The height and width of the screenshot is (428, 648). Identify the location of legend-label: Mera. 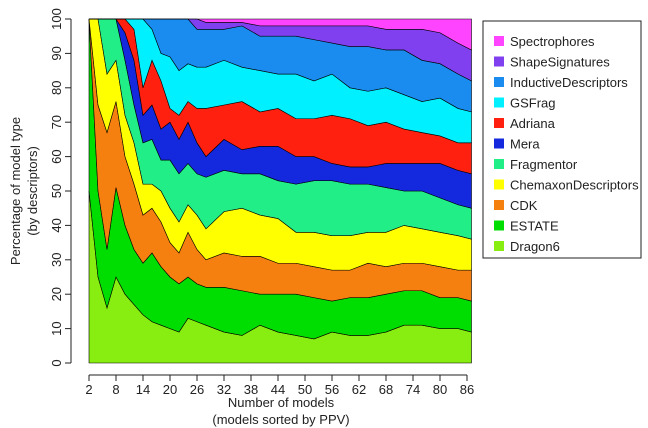
(525, 144).